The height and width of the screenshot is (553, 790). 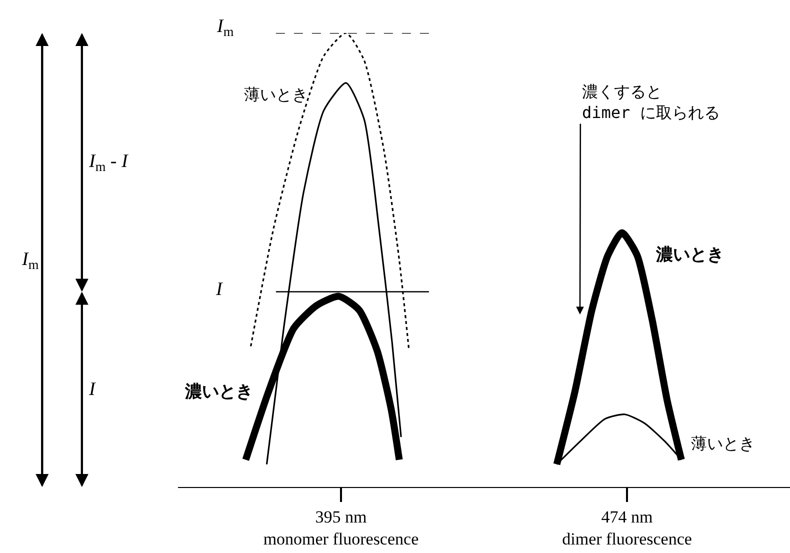 What do you see at coordinates (651, 102) in the screenshot?
I see `annotation: 濃くすると dimer に取られる` at bounding box center [651, 102].